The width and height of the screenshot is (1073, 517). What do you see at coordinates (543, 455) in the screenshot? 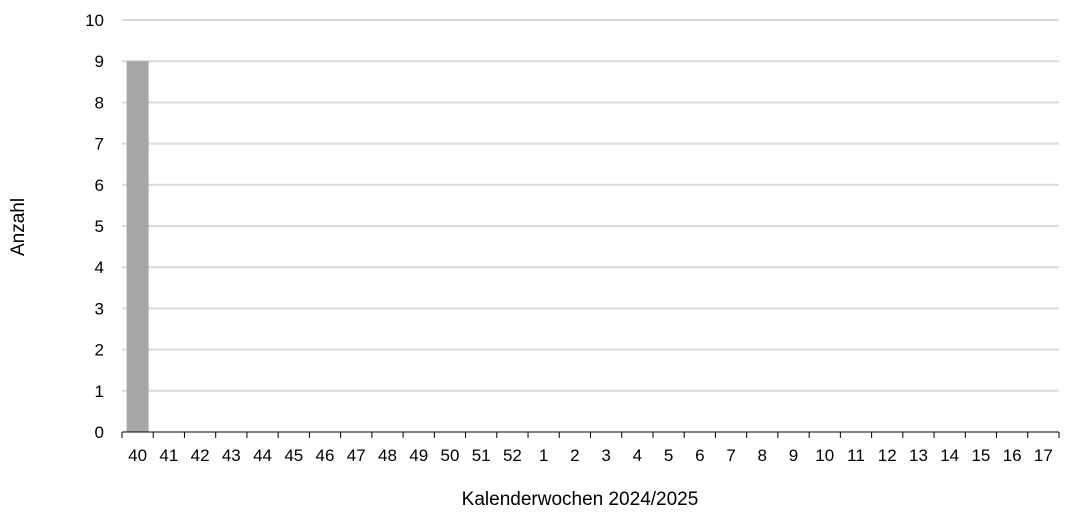
I see `x-tick-label: 1` at bounding box center [543, 455].